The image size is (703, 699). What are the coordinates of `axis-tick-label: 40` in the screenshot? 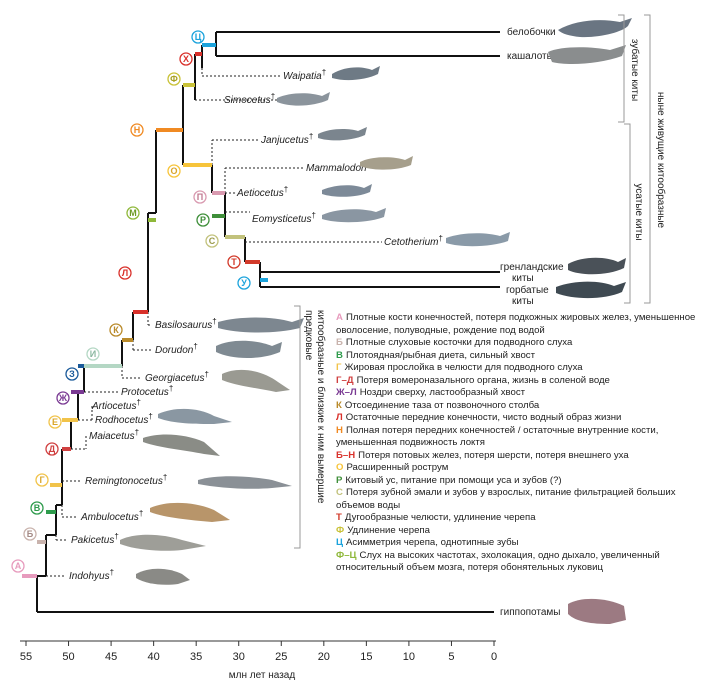 It's located at (154, 657).